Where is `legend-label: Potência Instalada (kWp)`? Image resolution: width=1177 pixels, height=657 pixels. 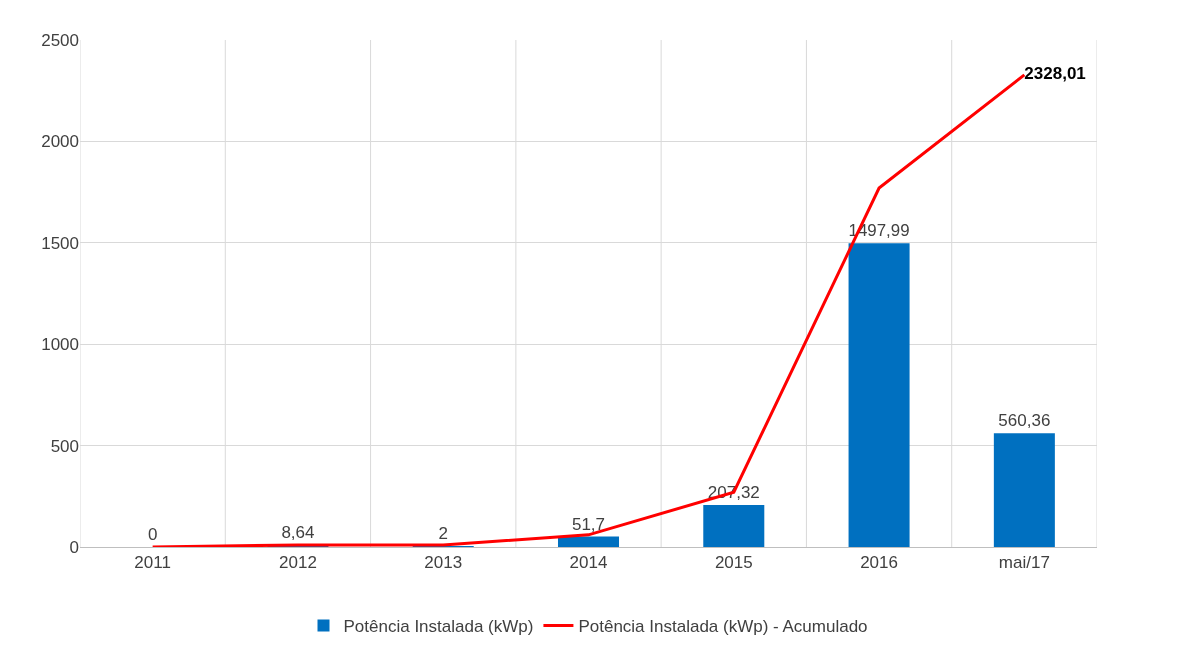
legend-label: Potência Instalada (kWp) is located at coordinates (438, 627).